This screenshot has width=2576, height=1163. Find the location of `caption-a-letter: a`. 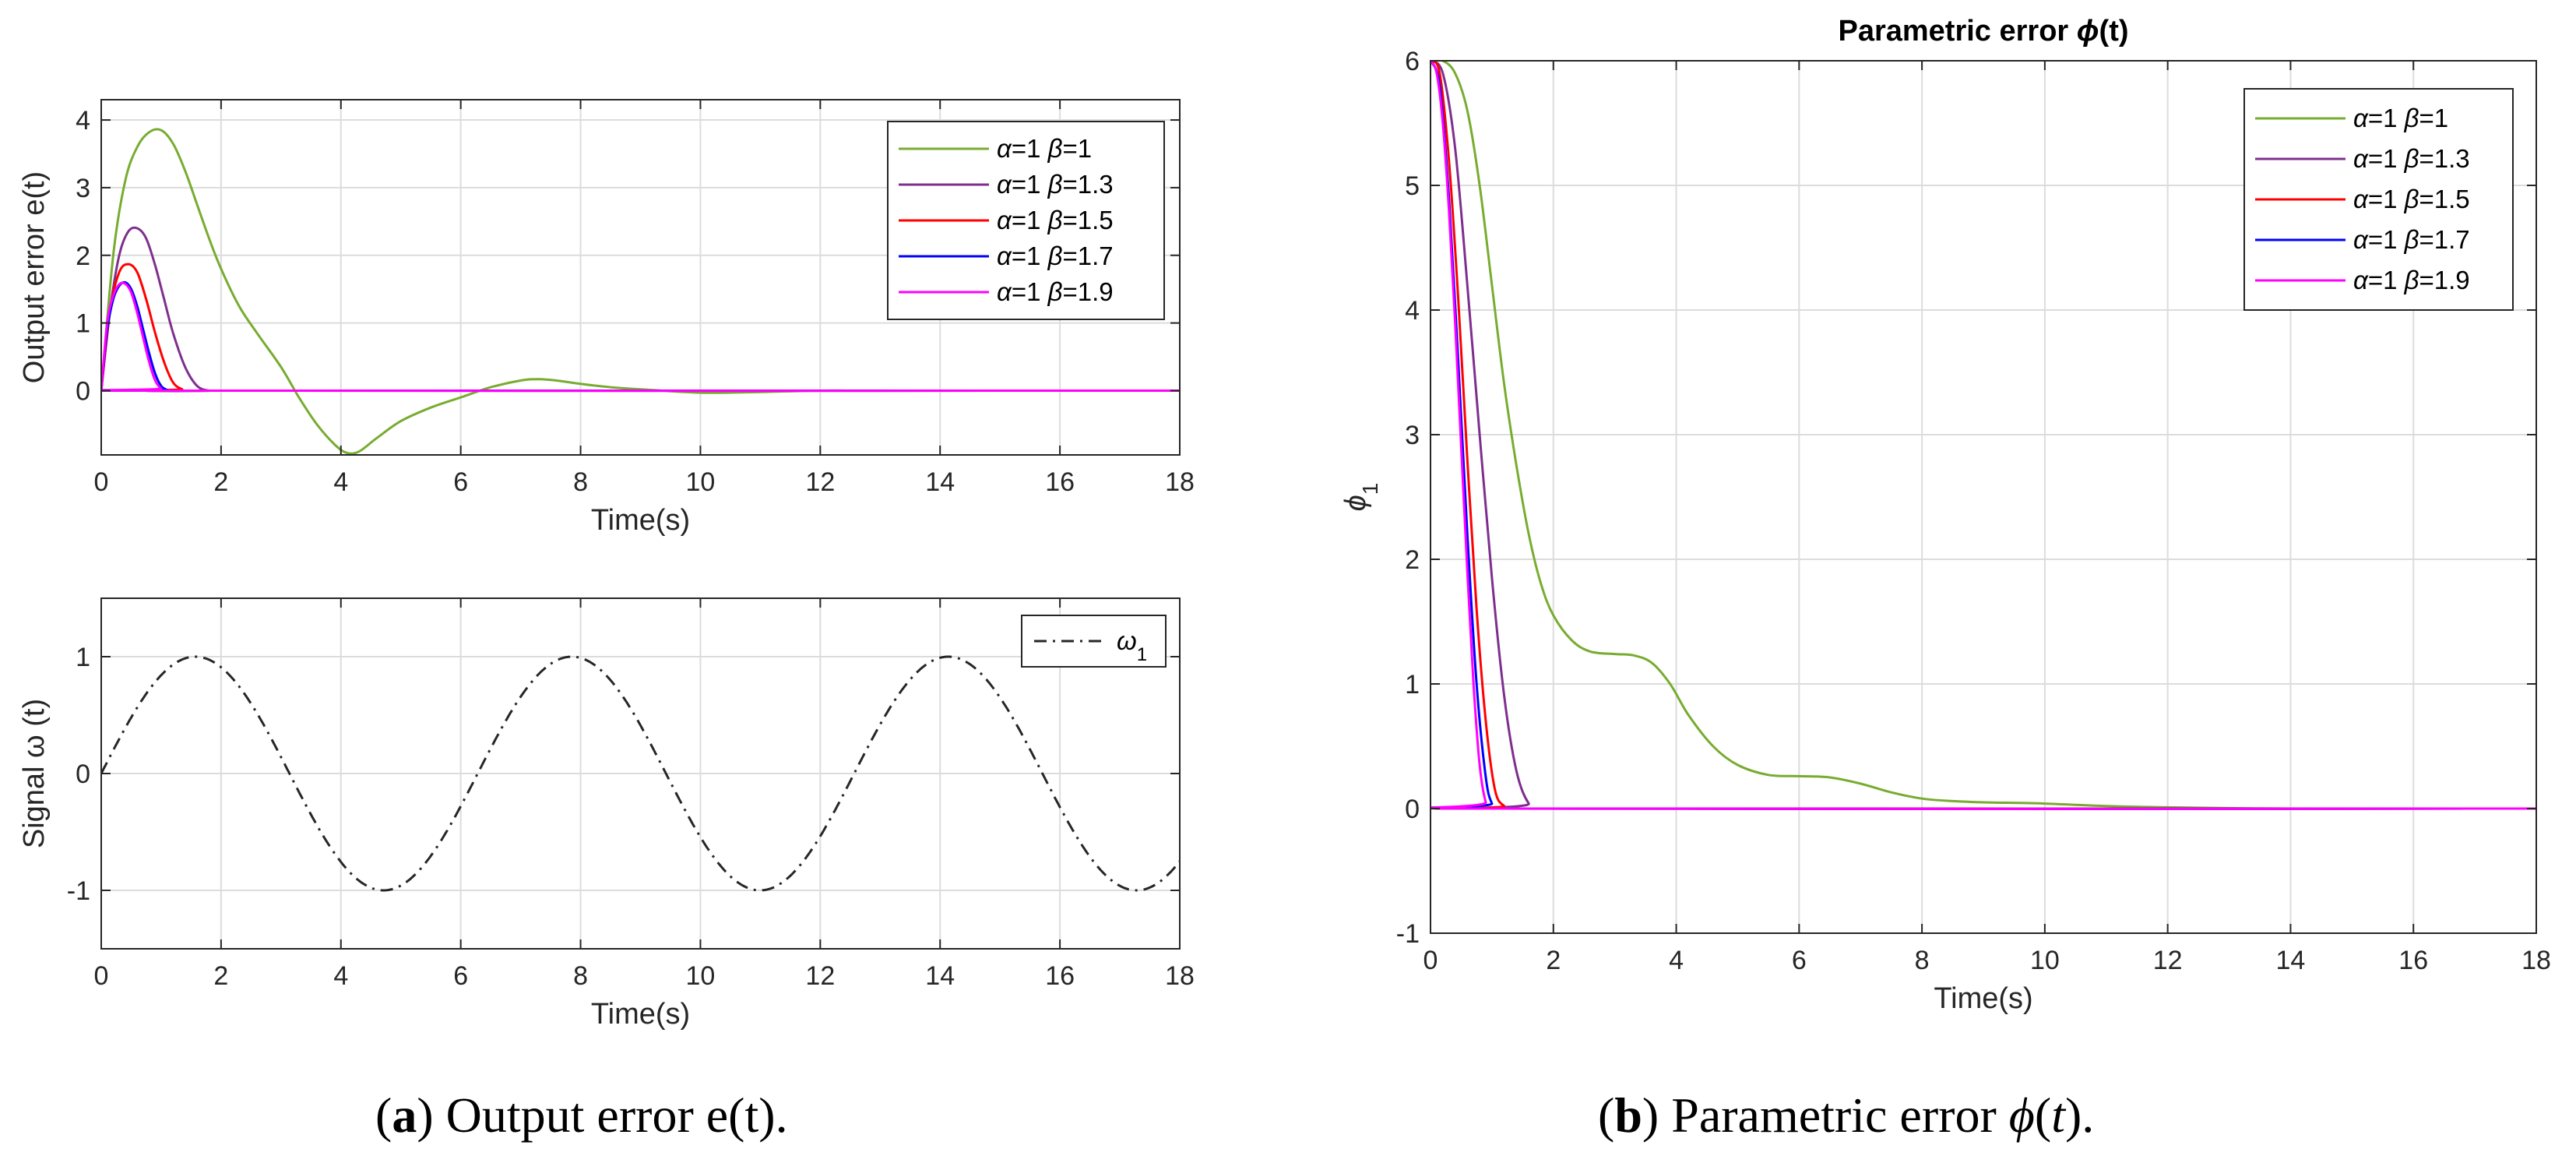

caption-a-letter: a is located at coordinates (404, 1115).